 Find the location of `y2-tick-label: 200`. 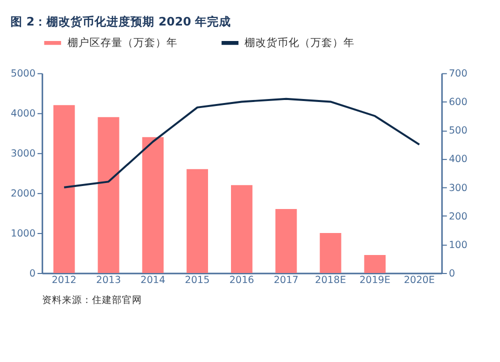

y2-tick-label: 200 is located at coordinates (458, 216).